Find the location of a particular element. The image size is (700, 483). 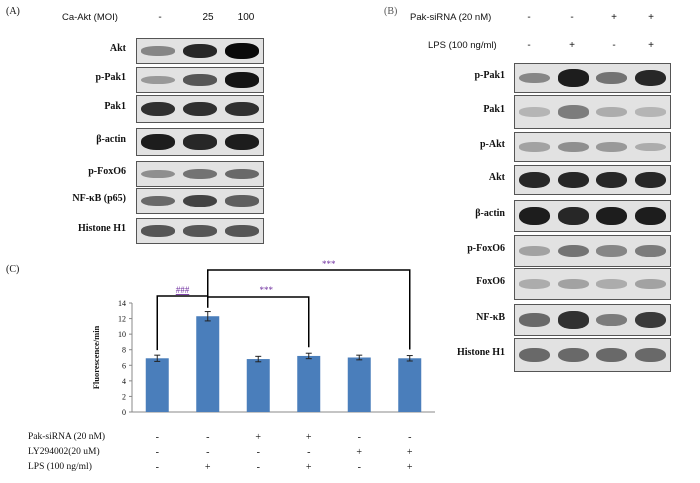

panel-b-row-label: p-FoxO6 is located at coordinates (486, 248).